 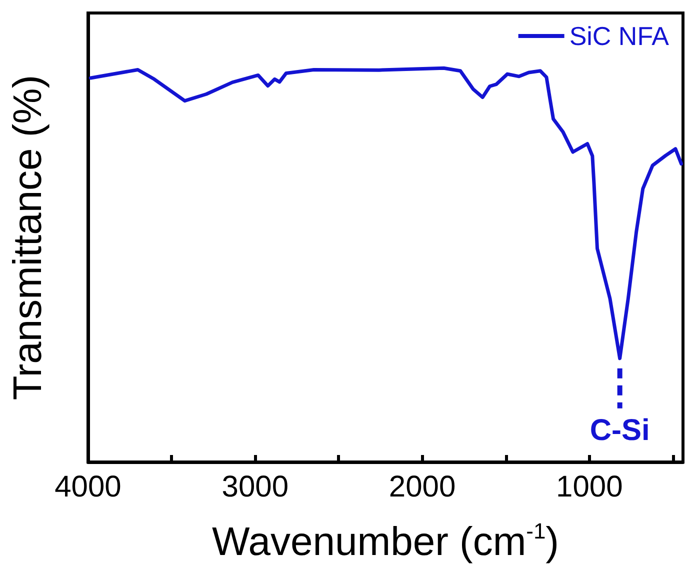 I want to click on x-tick-label: 1000, so click(x=589, y=487).